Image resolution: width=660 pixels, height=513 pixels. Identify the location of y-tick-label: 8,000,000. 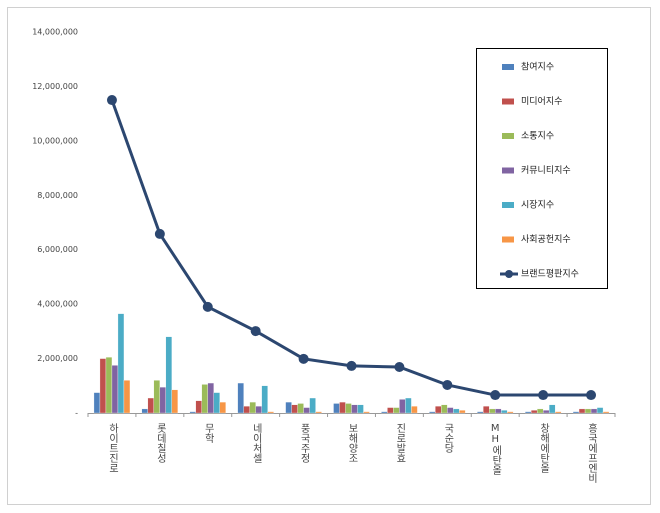
(57, 195).